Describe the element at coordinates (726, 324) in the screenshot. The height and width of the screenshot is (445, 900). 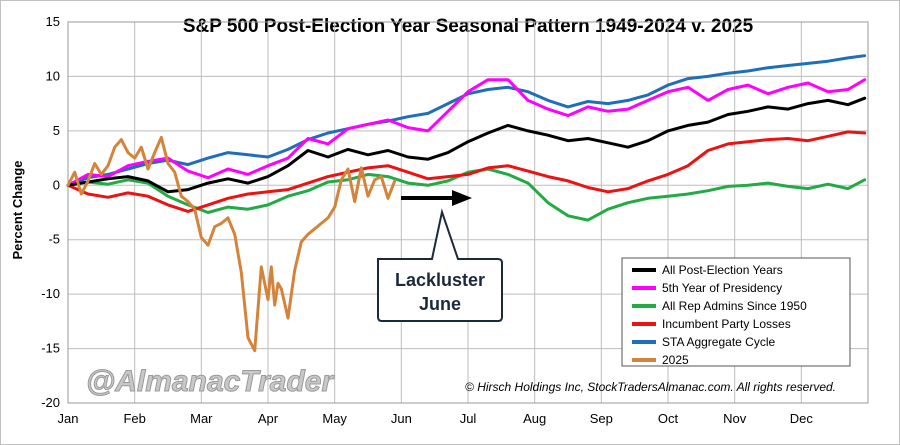
I see `legend-item-label: Incumbent Party Losses` at that location.